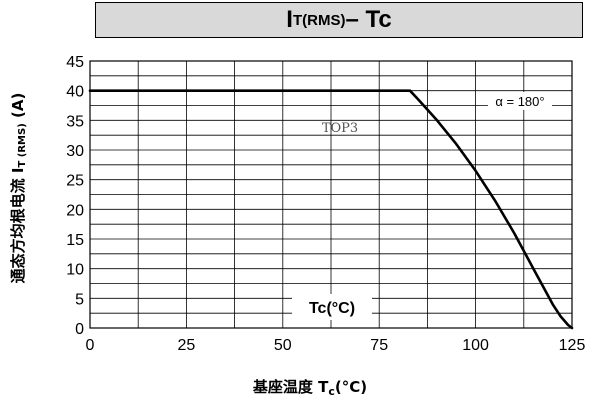  What do you see at coordinates (79, 329) in the screenshot?
I see `y-tick-label: 0` at bounding box center [79, 329].